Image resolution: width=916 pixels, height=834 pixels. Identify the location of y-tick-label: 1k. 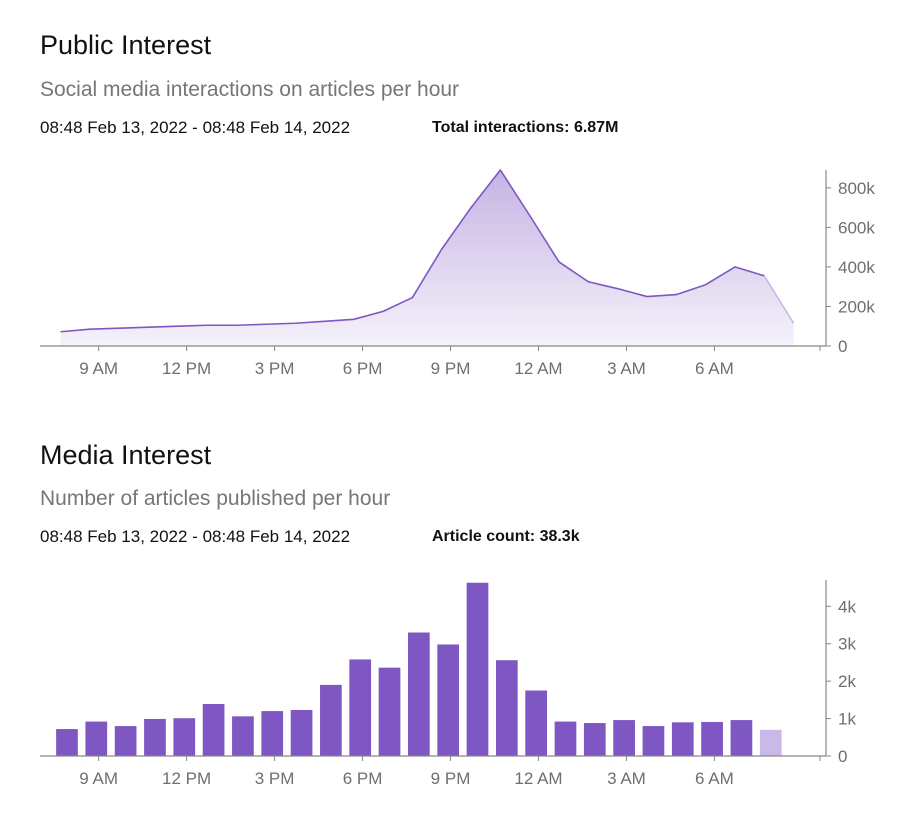
(847, 719).